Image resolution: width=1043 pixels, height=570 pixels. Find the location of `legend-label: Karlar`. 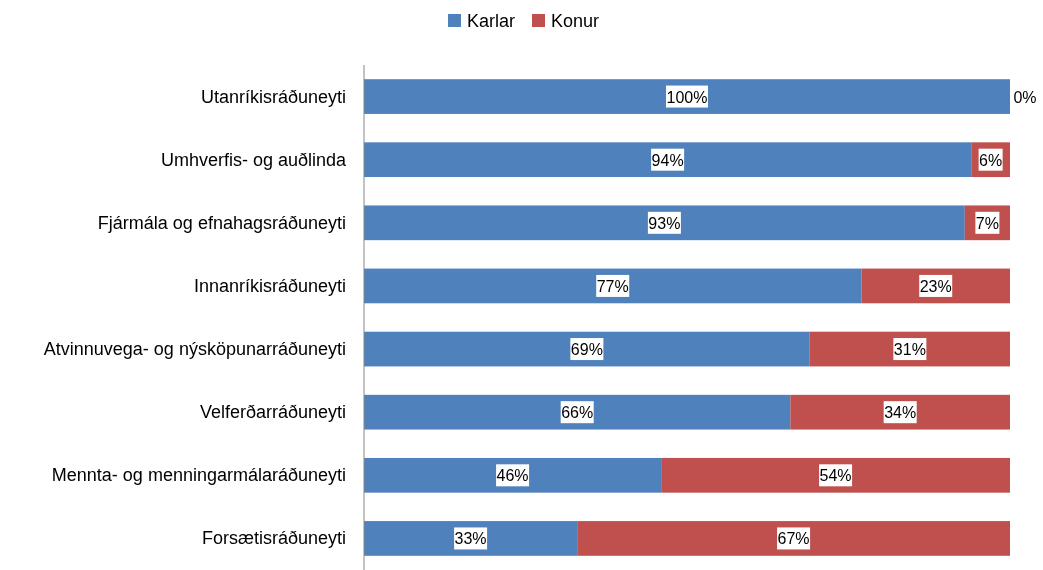

legend-label: Karlar is located at coordinates (491, 21).